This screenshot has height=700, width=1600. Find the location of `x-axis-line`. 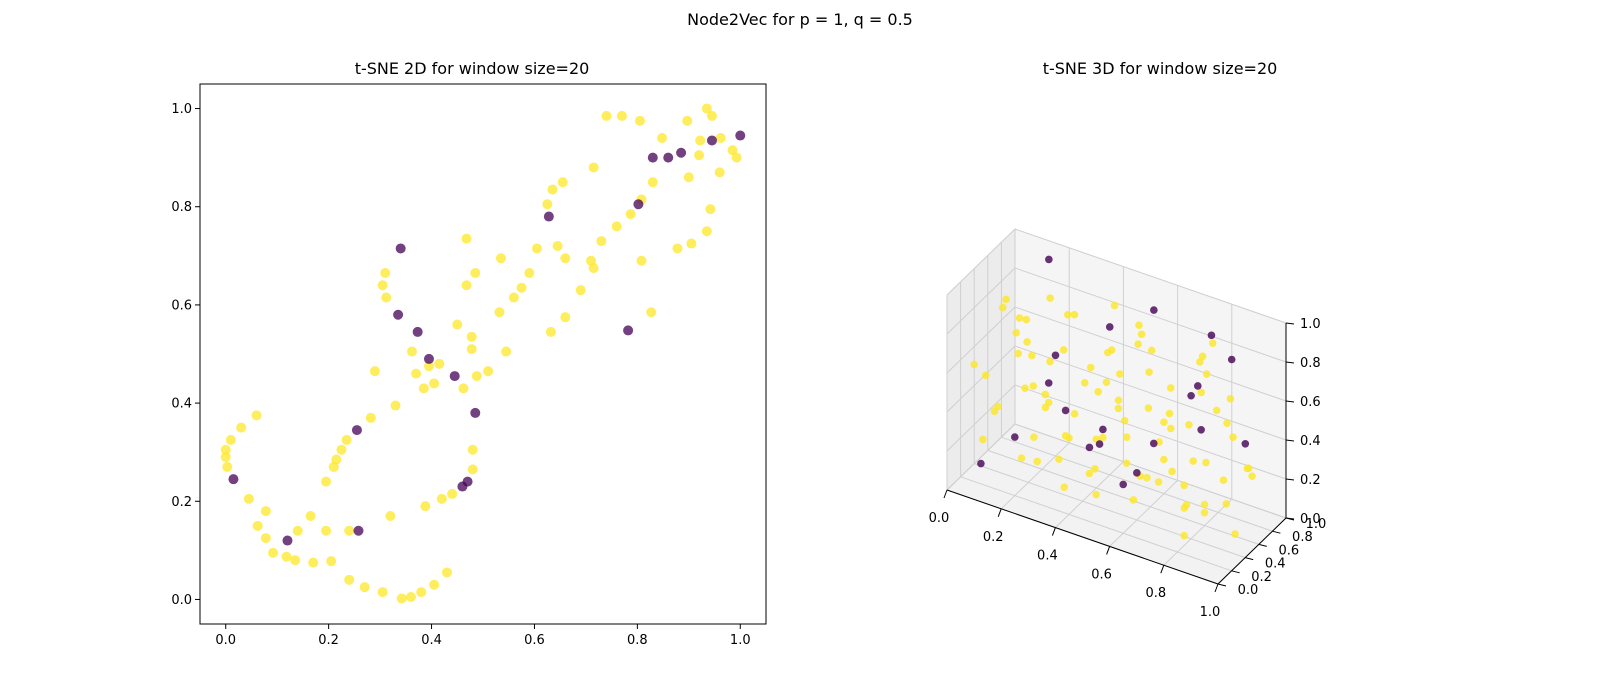

x-axis-line is located at coordinates (1082, 537).